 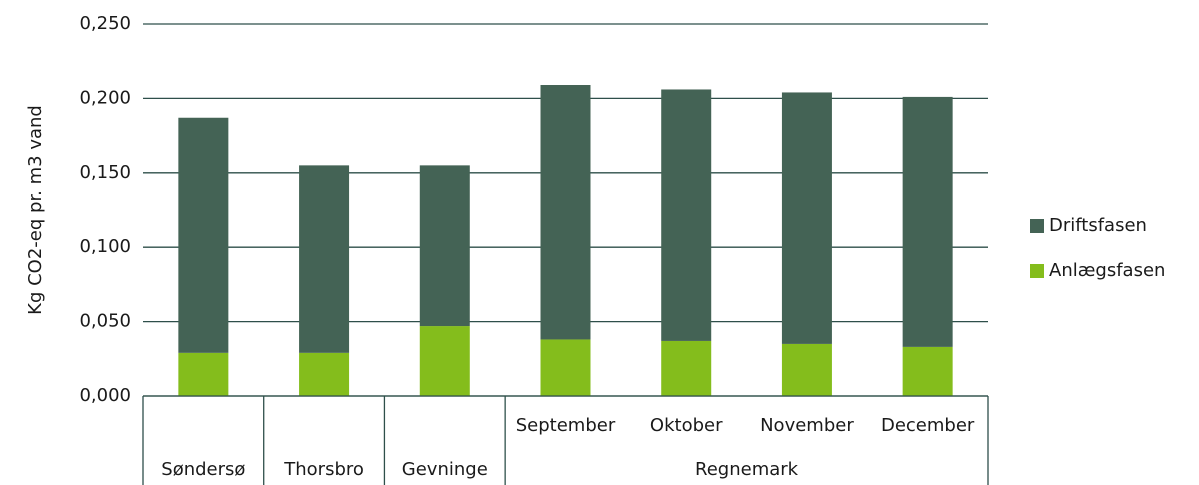 What do you see at coordinates (928, 425) in the screenshot?
I see `x-tick-label: December` at bounding box center [928, 425].